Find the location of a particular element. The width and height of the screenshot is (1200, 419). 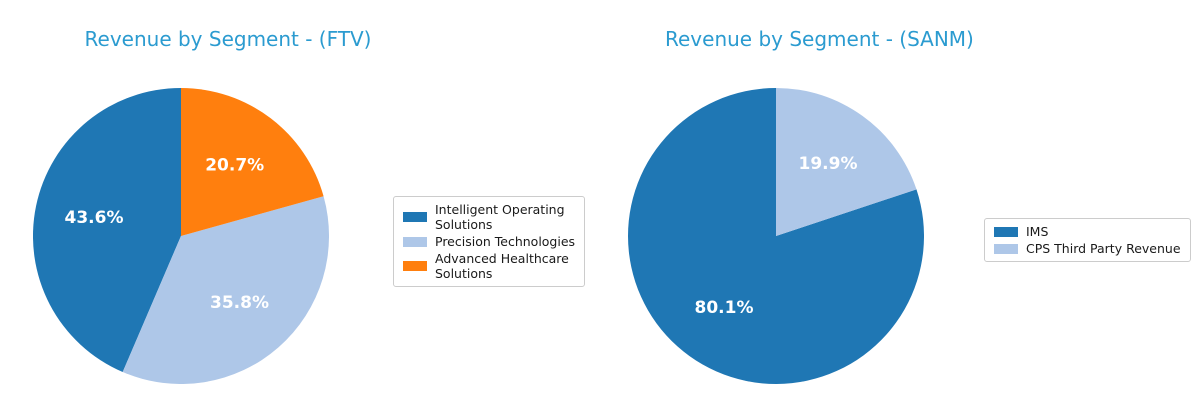

pie-percent-label: 19.9% is located at coordinates (828, 164).